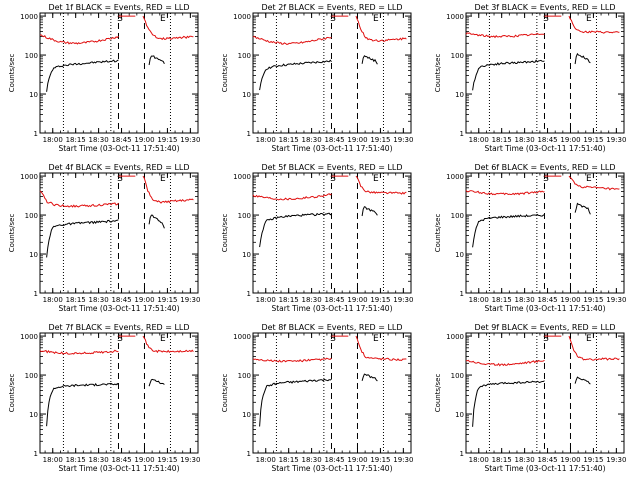 Image resolution: width=640 pixels, height=480 pixels. Describe the element at coordinates (118, 167) in the screenshot. I see `panel-title: Det 4f BLACK = Events, RED = LLD` at that location.